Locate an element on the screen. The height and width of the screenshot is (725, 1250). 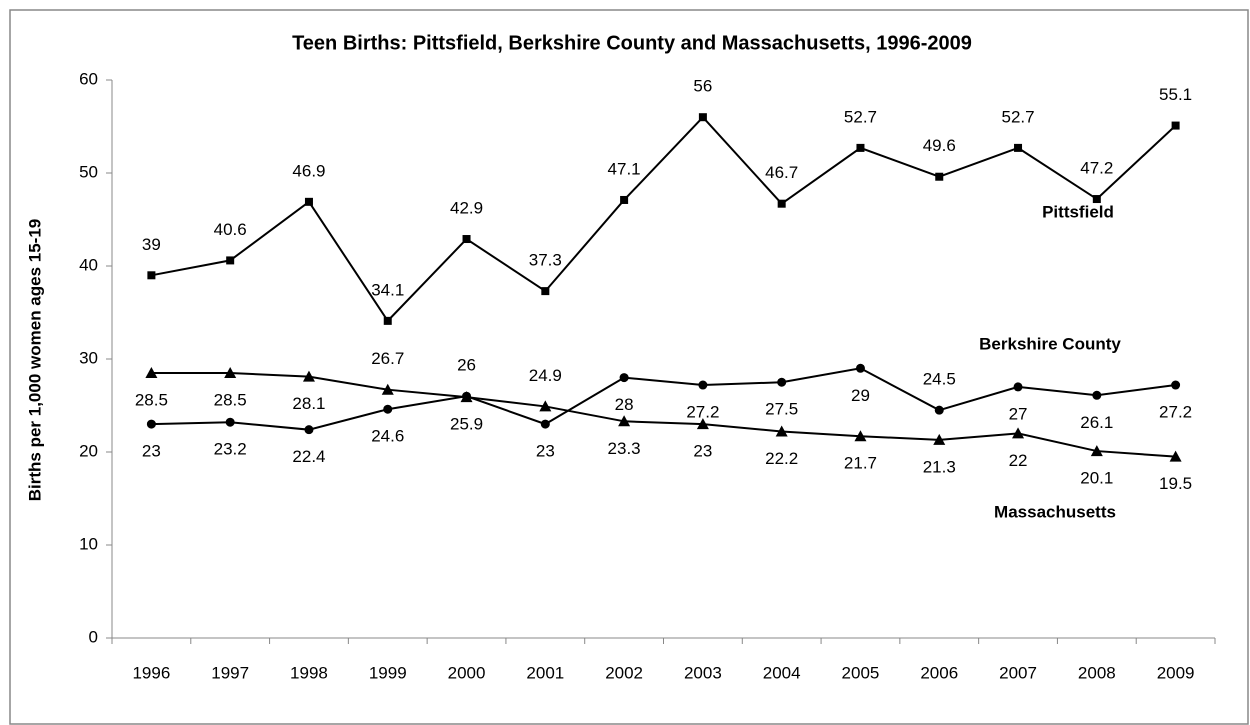
x-tick-label: 2005 is located at coordinates (861, 672).